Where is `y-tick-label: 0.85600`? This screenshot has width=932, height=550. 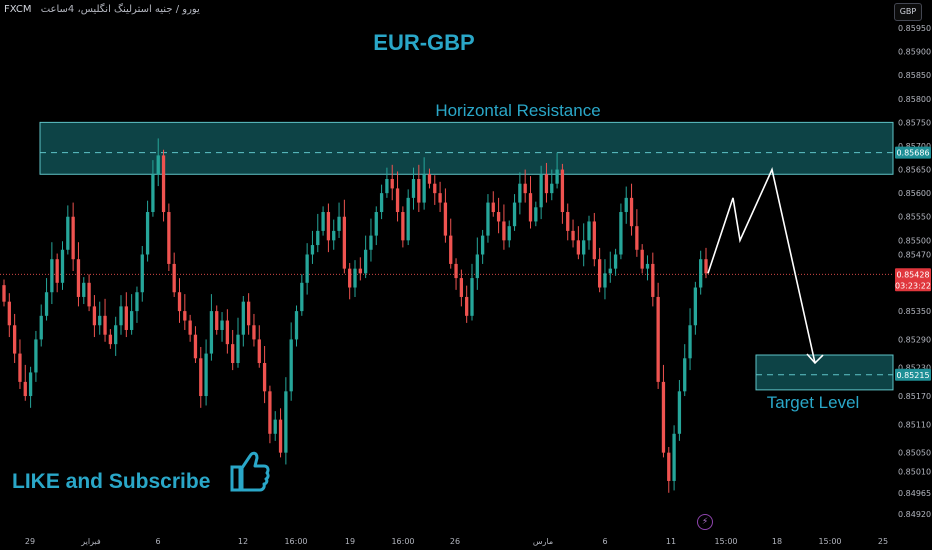 y-tick-label: 0.85600 is located at coordinates (914, 193).